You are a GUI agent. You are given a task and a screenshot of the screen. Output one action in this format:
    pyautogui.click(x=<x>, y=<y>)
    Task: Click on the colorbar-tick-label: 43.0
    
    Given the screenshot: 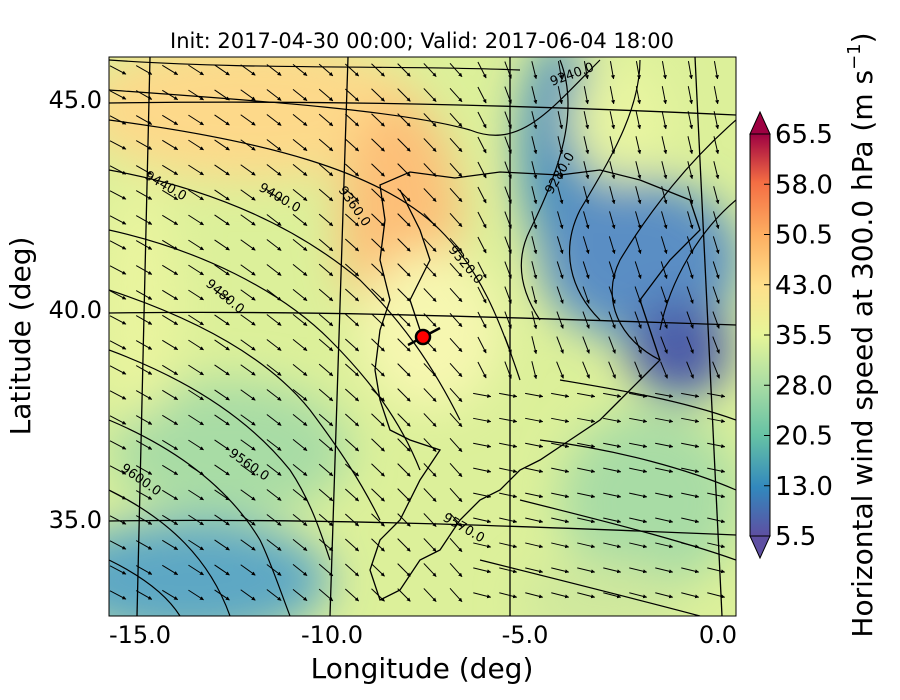 What is the action you would take?
    pyautogui.click(x=804, y=286)
    